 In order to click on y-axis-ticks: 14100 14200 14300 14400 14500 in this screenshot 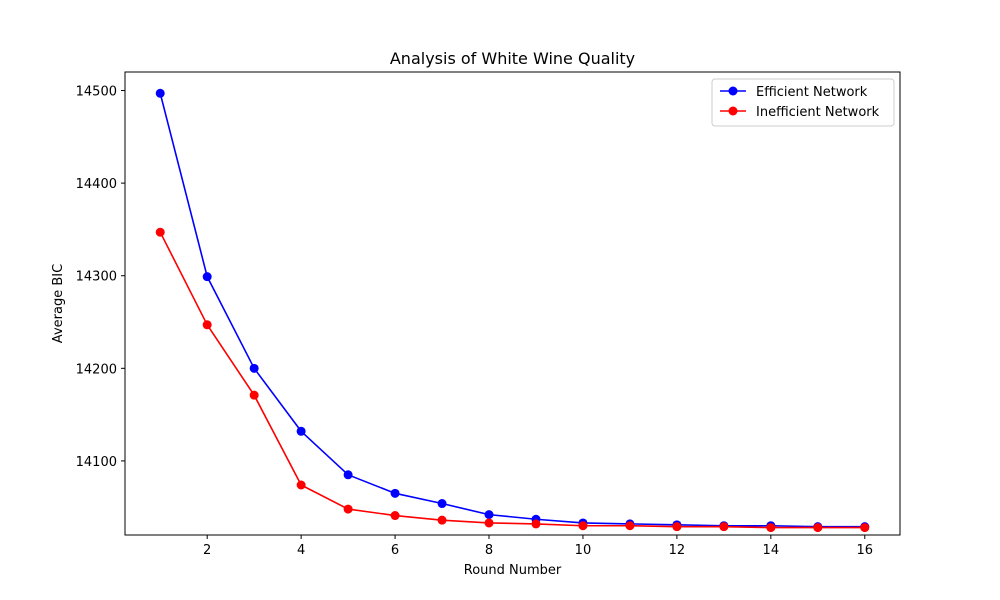, I will do `click(100, 277)`.